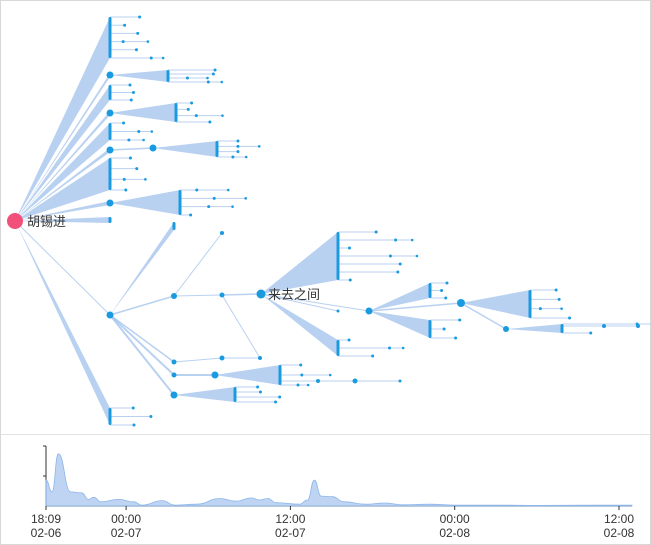 Image resolution: width=651 pixels, height=545 pixels. What do you see at coordinates (15, 221) in the screenshot?
I see `root-node` at bounding box center [15, 221].